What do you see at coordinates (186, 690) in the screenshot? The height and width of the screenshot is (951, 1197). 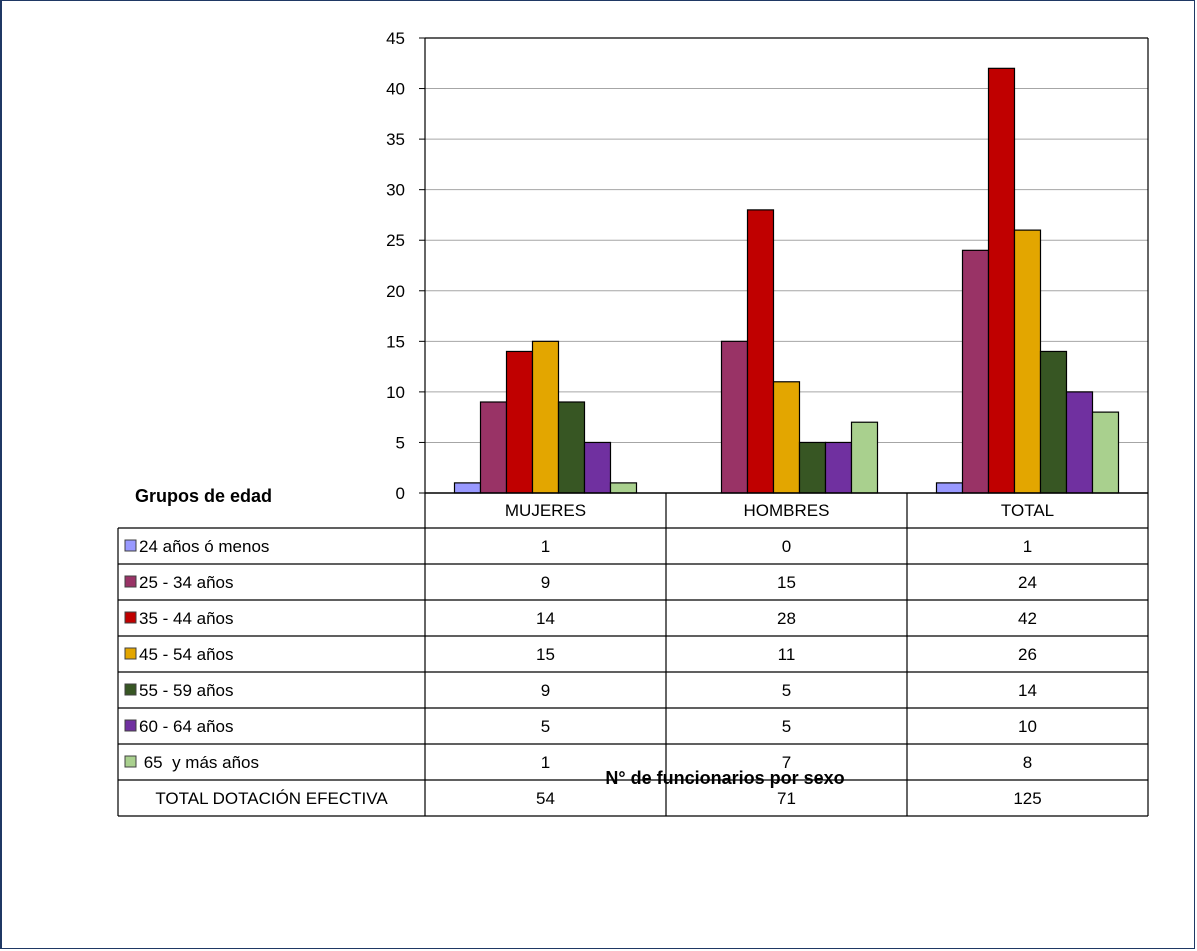 I see `legend-label: 55 - 59 años` at bounding box center [186, 690].